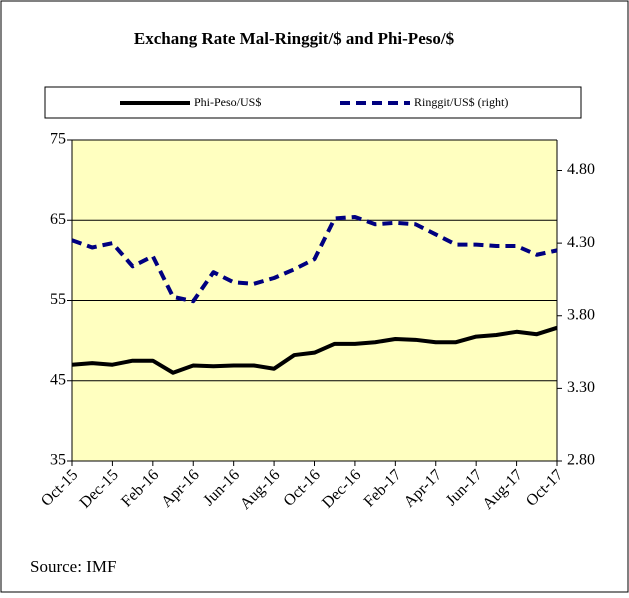 The height and width of the screenshot is (598, 629). What do you see at coordinates (227, 102) in the screenshot?
I see `legend-label: Phi-Peso/US$` at bounding box center [227, 102].